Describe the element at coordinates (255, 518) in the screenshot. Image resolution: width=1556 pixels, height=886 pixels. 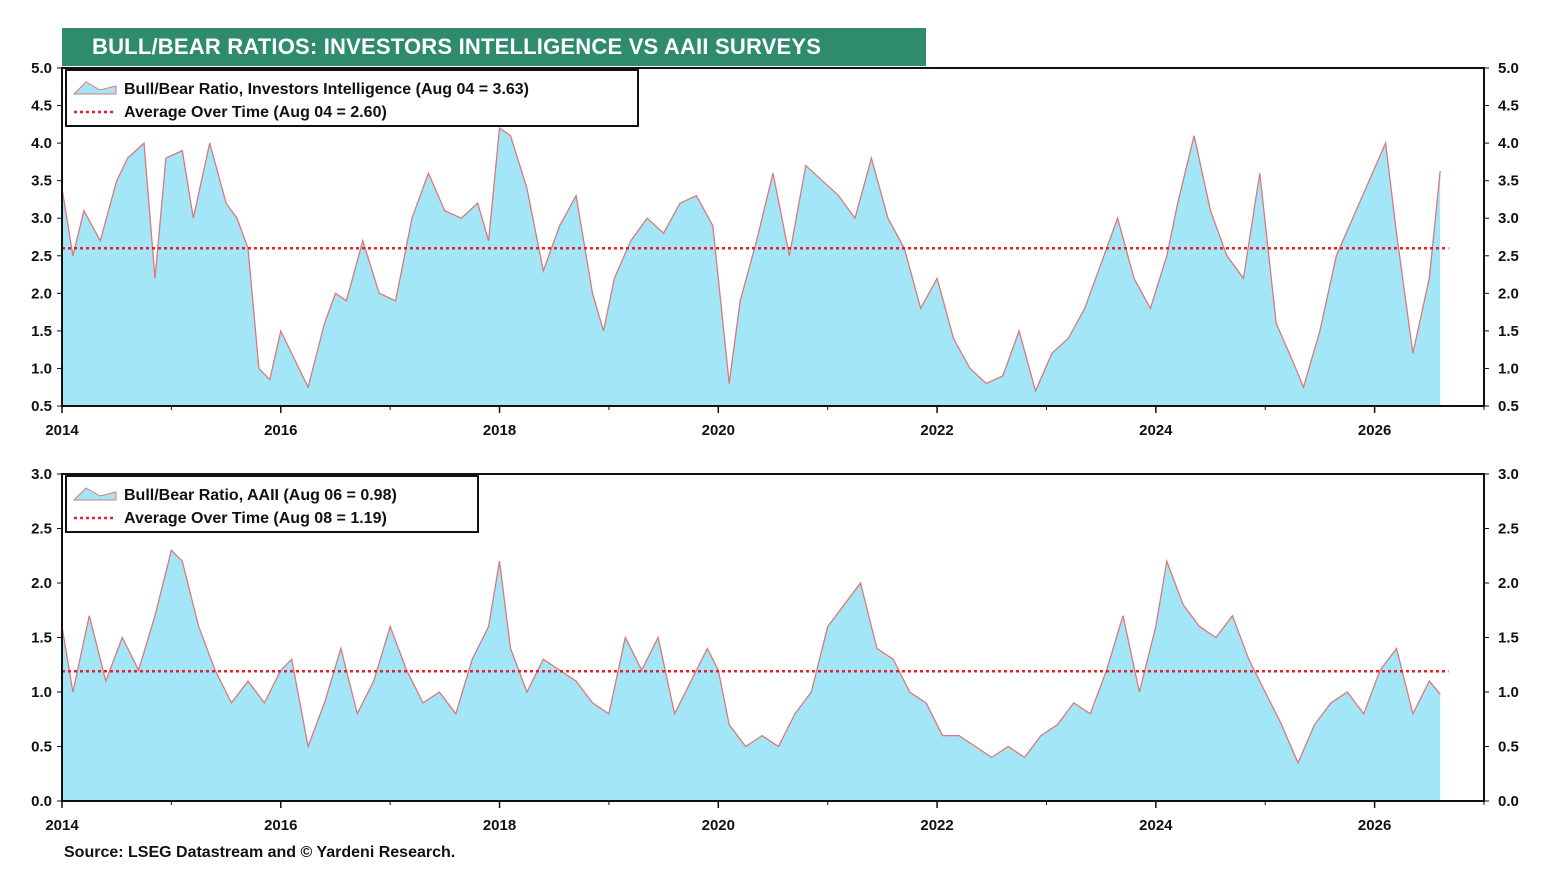
I see `legend-label-average: Average Over Time (Aug 08 = 1.19)` at that location.